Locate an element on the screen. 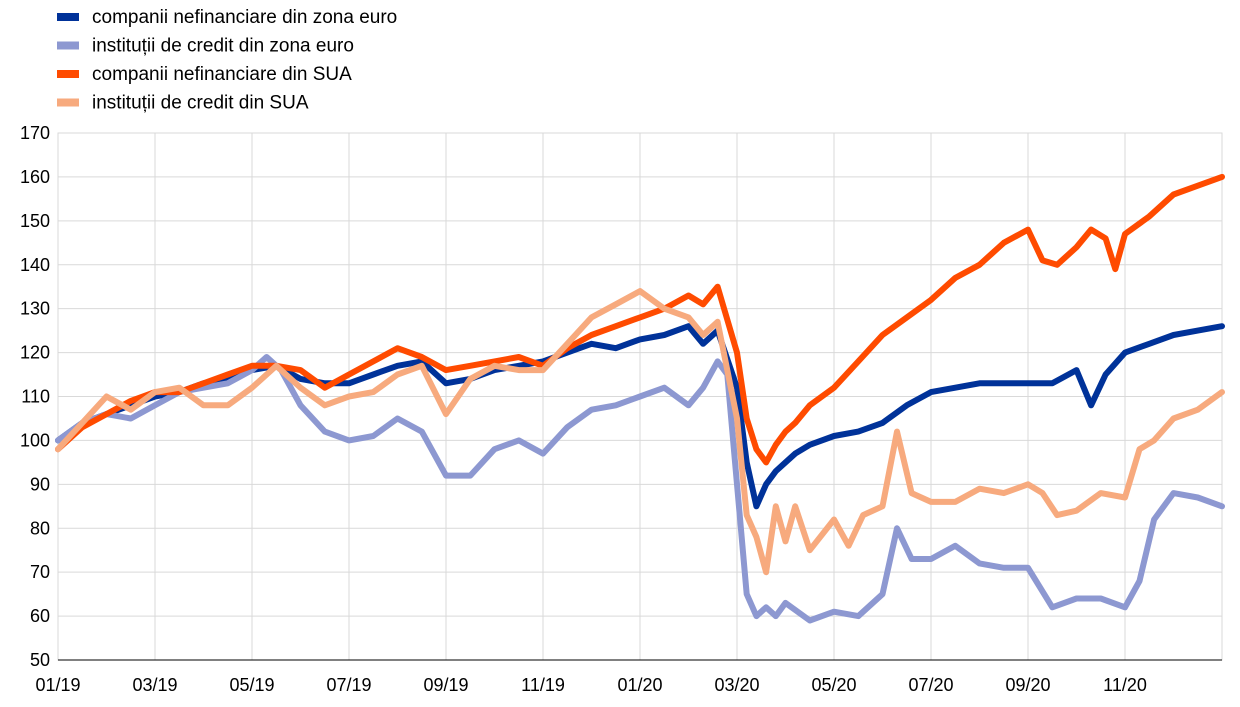  x-tick-label: 05/19 is located at coordinates (251, 685).